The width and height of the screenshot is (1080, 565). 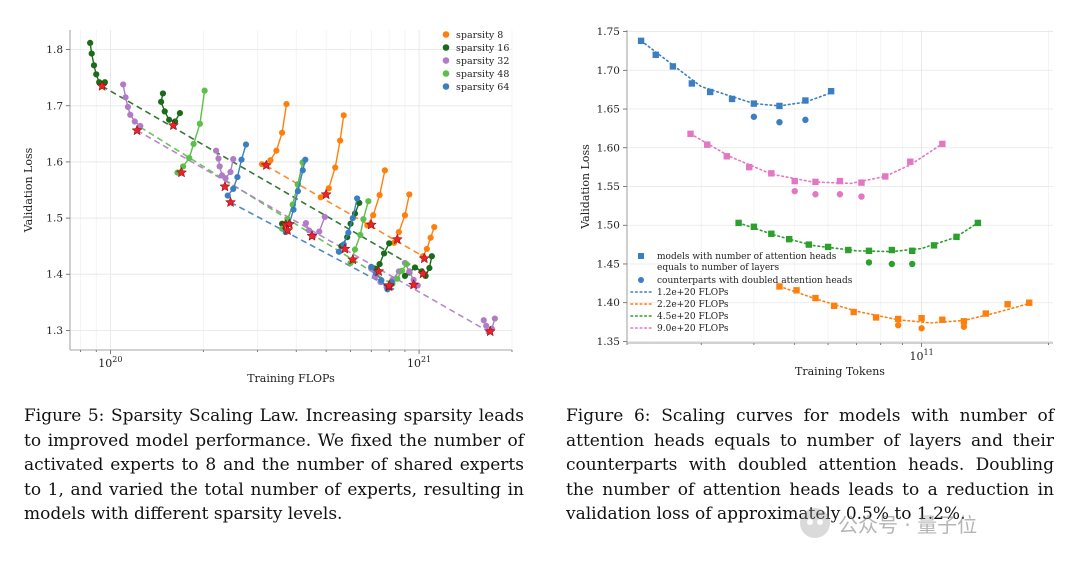 I want to click on fig6-y-tick-label: 1.65, so click(x=608, y=110).